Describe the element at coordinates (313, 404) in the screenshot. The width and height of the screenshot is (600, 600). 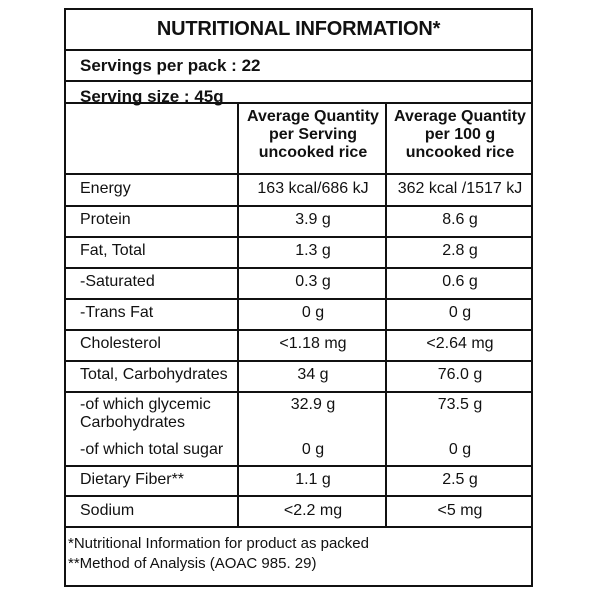
I see `glycemic-carbohydrates-per-serving: 32.9 g` at that location.